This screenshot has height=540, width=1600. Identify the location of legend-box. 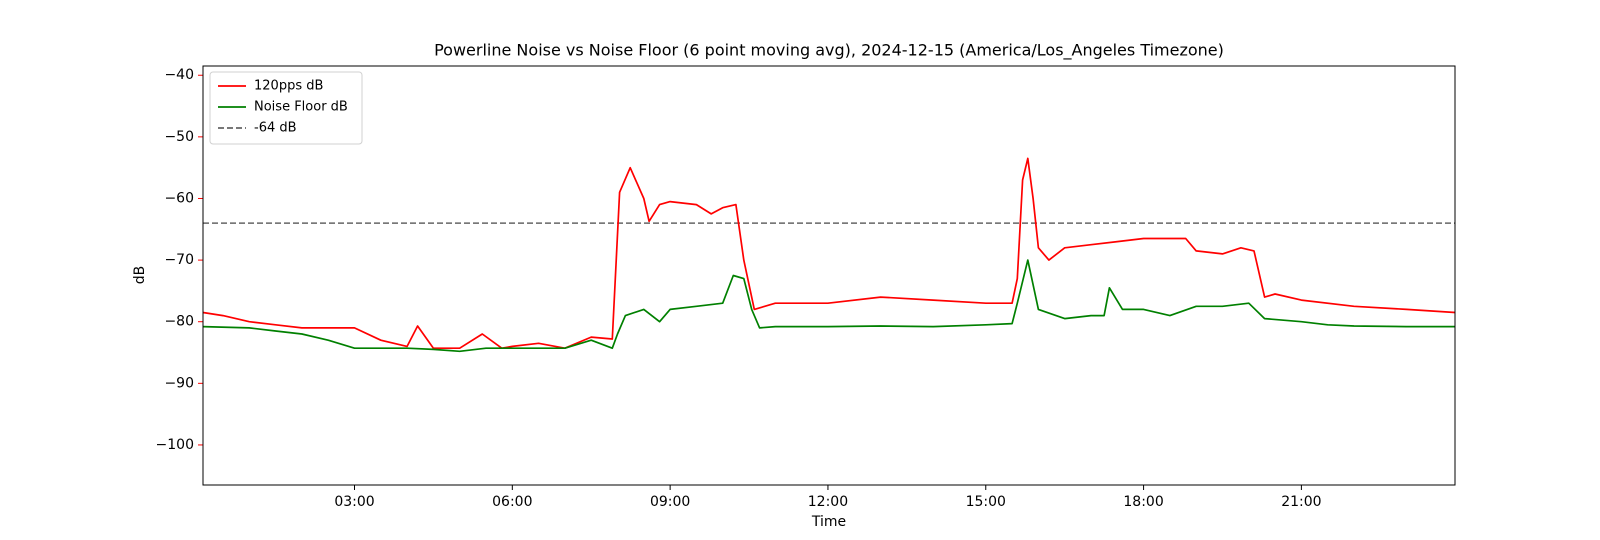
(286, 108).